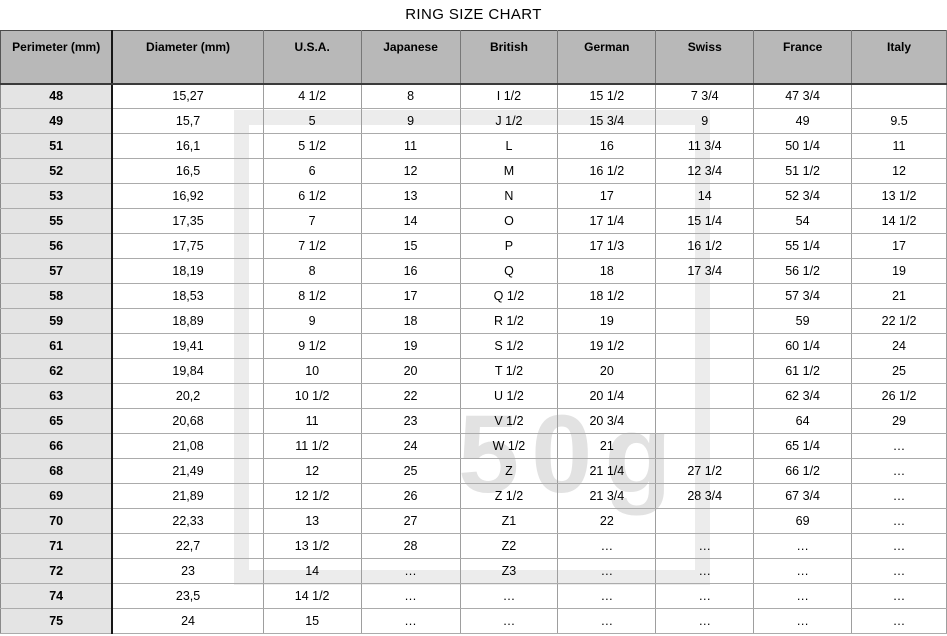  Describe the element at coordinates (57, 196) in the screenshot. I see `row-header-cell: 53` at that location.